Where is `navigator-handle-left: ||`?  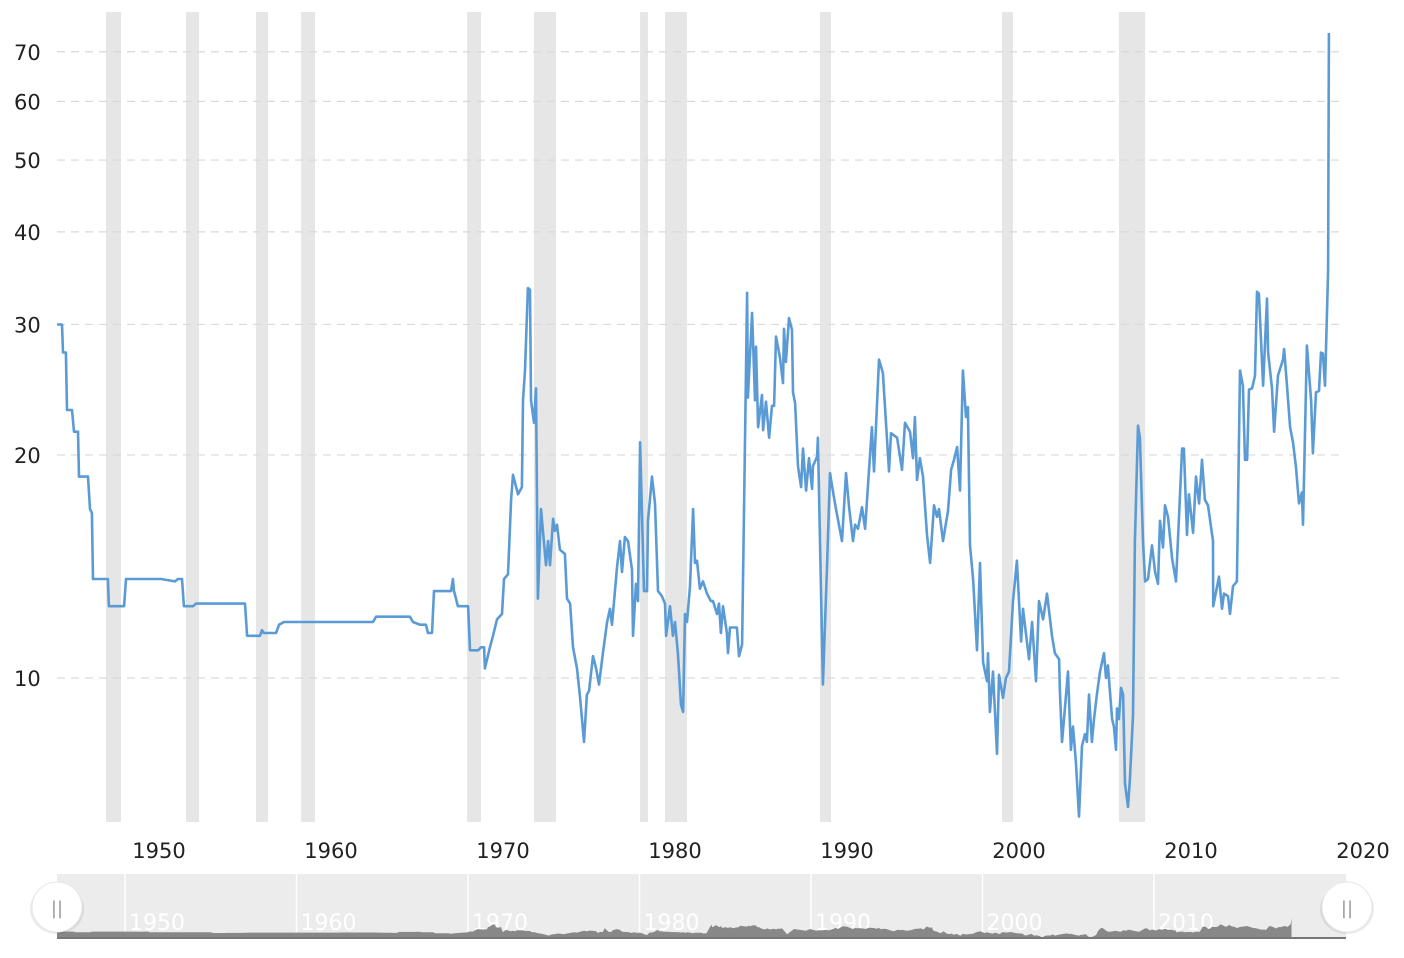
navigator-handle-left: || is located at coordinates (57, 907).